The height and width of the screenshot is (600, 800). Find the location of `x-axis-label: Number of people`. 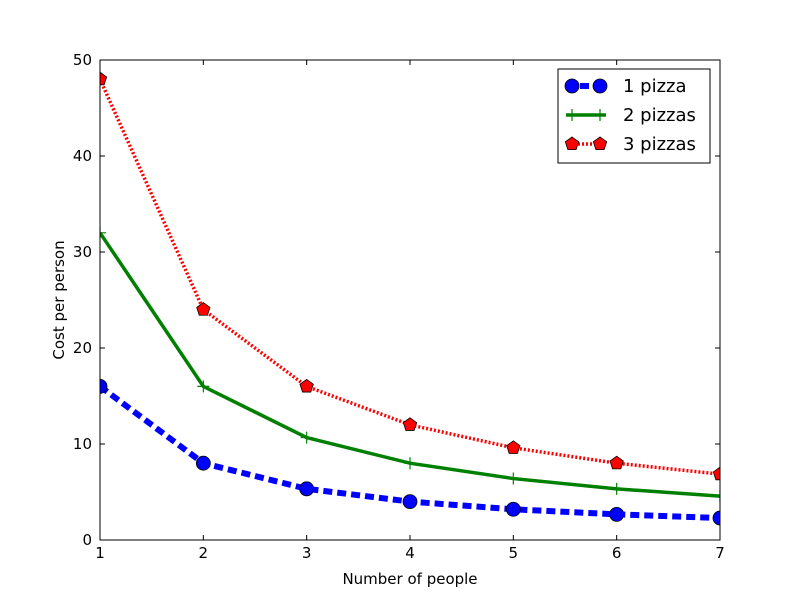

x-axis-label: Number of people is located at coordinates (409, 579).